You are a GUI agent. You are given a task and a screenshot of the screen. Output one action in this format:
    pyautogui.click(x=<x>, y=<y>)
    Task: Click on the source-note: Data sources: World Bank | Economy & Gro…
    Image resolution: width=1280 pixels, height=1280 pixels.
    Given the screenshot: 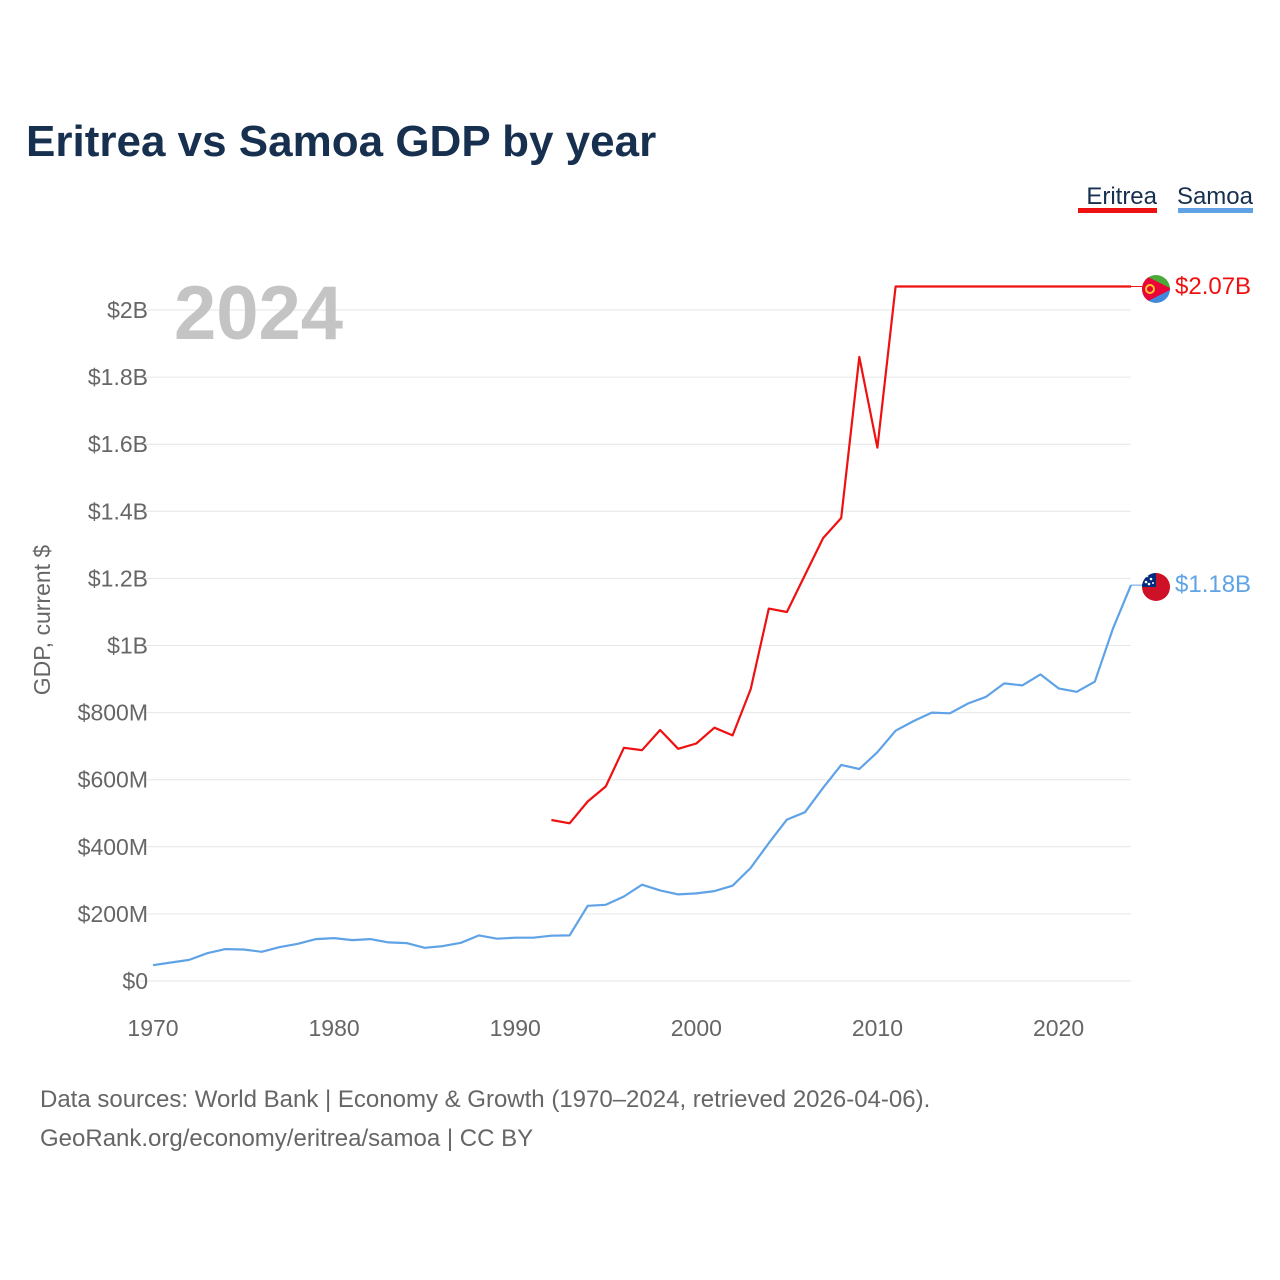 What is the action you would take?
    pyautogui.click(x=640, y=1119)
    